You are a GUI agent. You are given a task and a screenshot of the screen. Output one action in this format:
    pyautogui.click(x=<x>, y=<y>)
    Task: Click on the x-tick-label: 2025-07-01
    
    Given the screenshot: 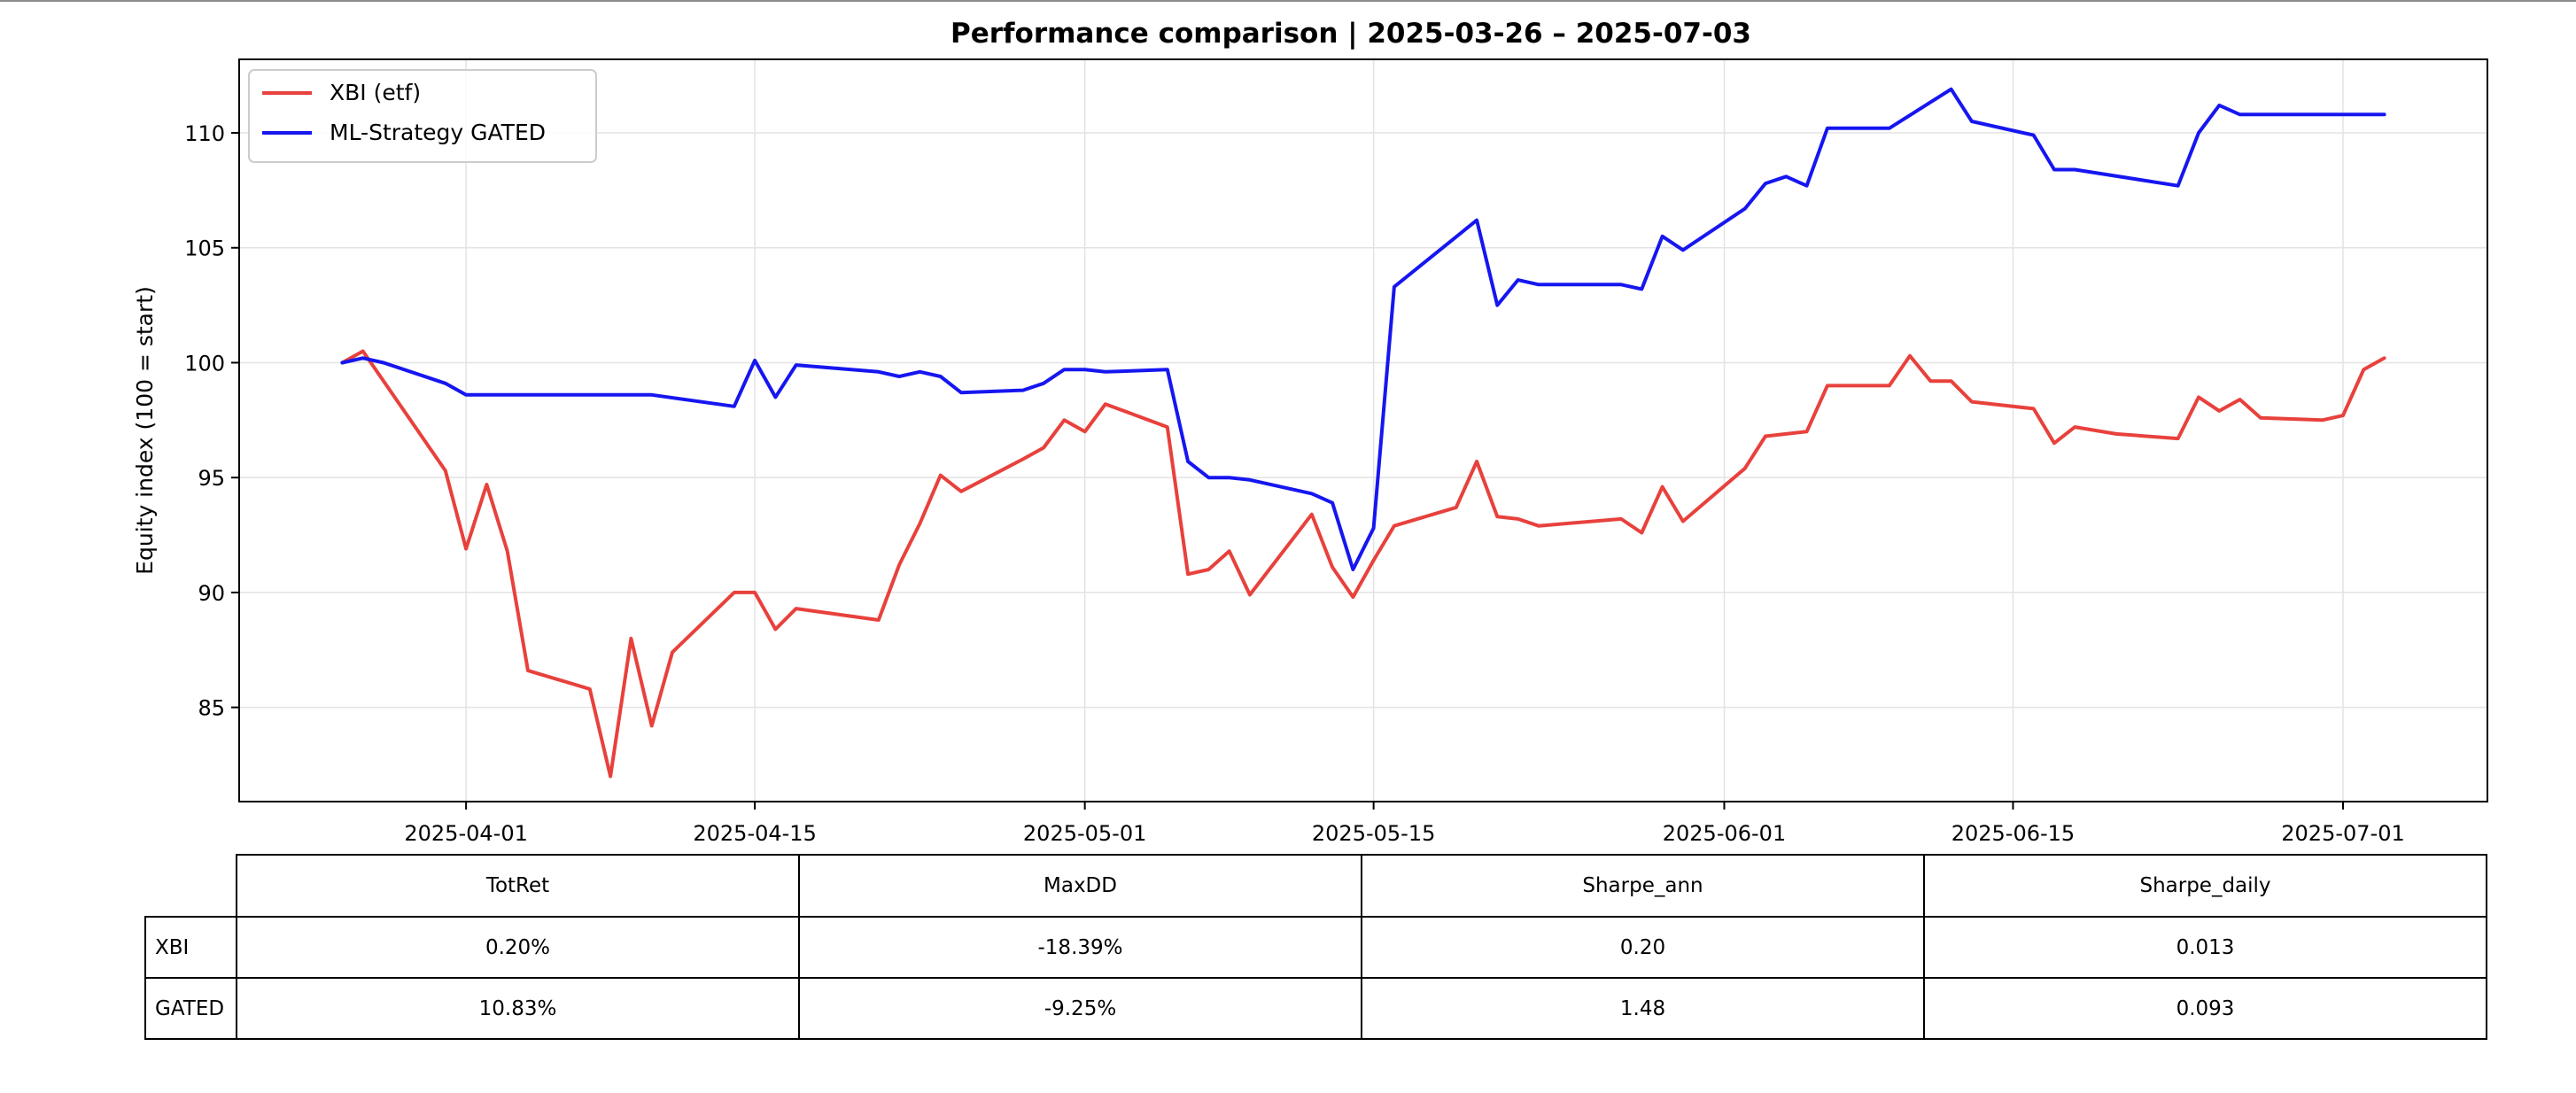 What is the action you would take?
    pyautogui.click(x=2342, y=833)
    